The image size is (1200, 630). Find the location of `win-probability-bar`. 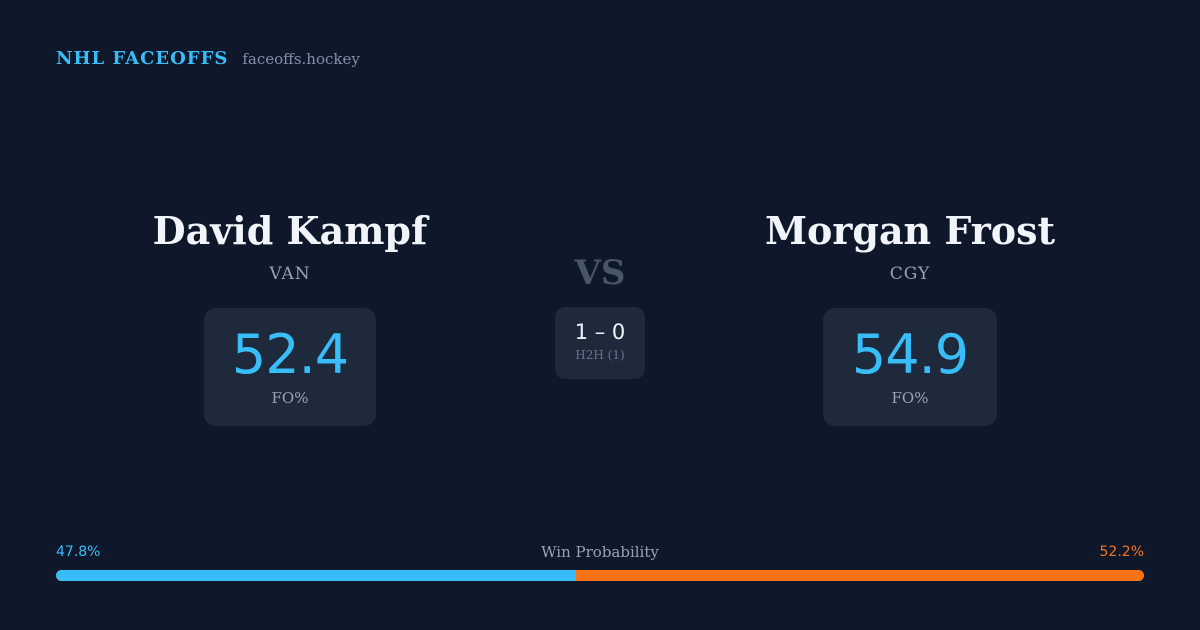

win-probability-bar is located at coordinates (600, 575).